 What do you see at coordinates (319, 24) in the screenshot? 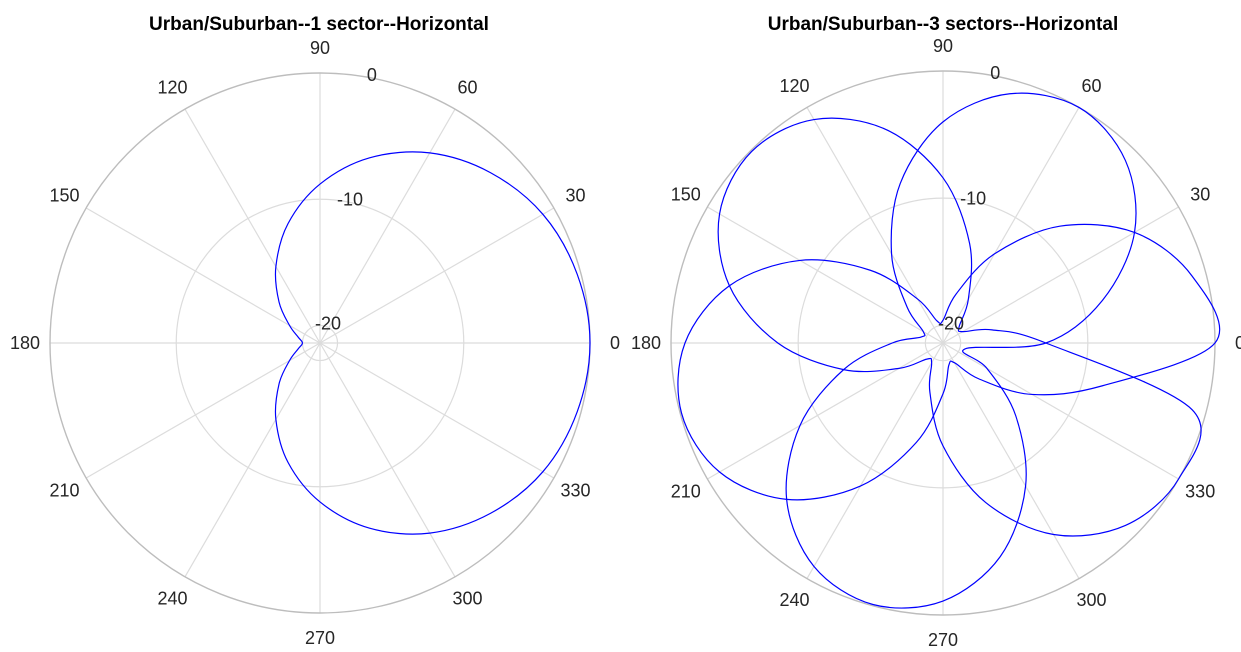
I see `chart-title: Urban/Suburban--1 sector--Horizontal` at bounding box center [319, 24].